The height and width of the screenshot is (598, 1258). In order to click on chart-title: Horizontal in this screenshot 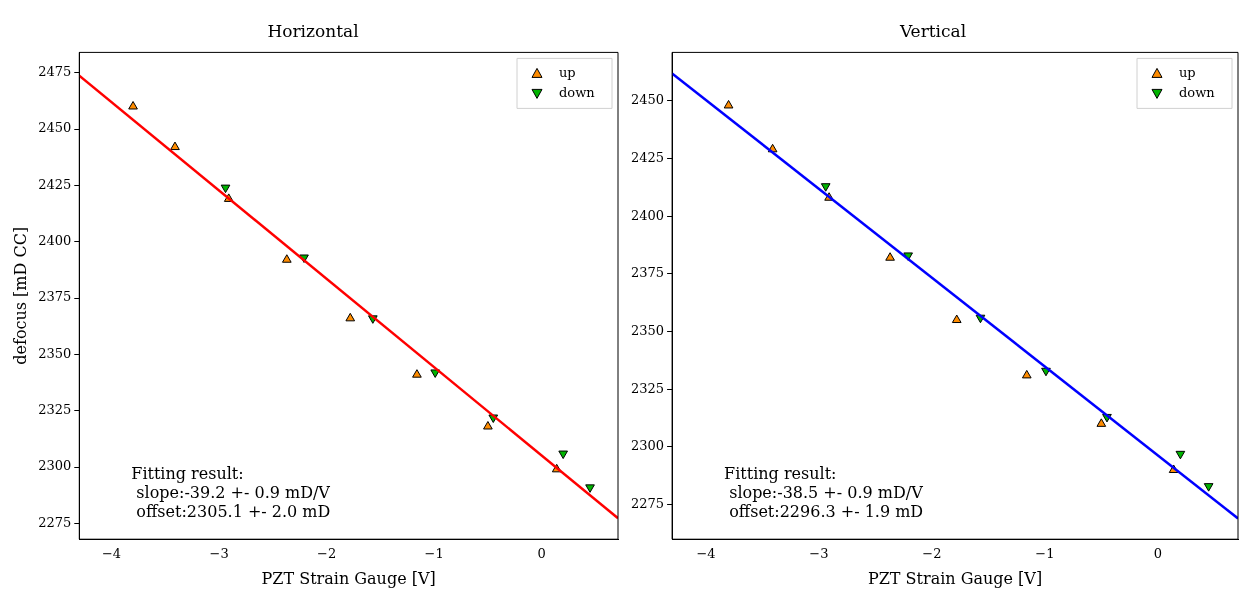, I will do `click(313, 30)`.